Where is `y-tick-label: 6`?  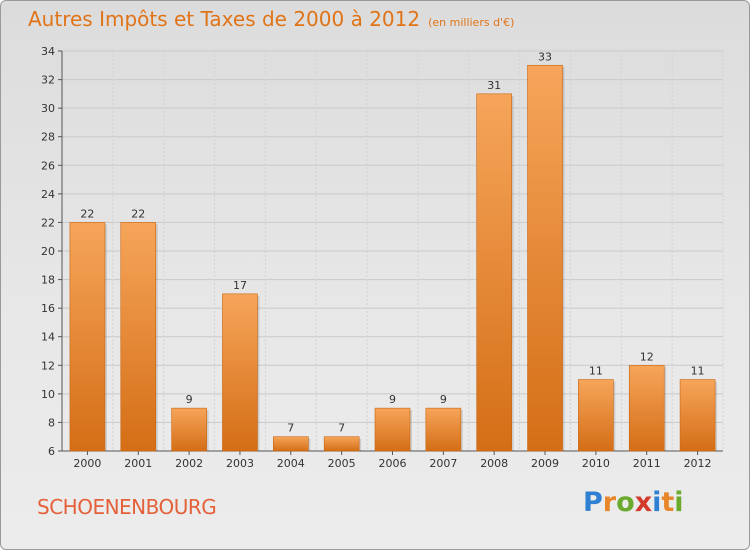 y-tick-label: 6 is located at coordinates (51, 451).